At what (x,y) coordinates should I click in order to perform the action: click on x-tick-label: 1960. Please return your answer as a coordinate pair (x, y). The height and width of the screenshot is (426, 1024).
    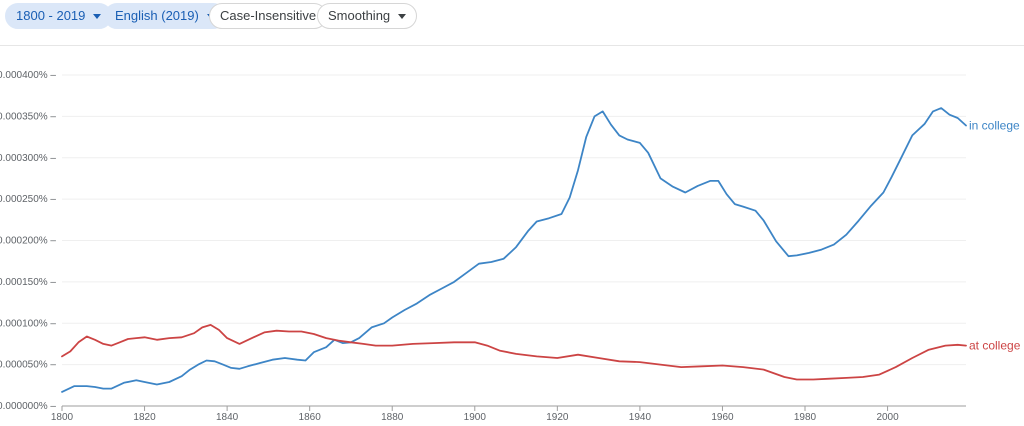
    Looking at the image, I should click on (722, 417).